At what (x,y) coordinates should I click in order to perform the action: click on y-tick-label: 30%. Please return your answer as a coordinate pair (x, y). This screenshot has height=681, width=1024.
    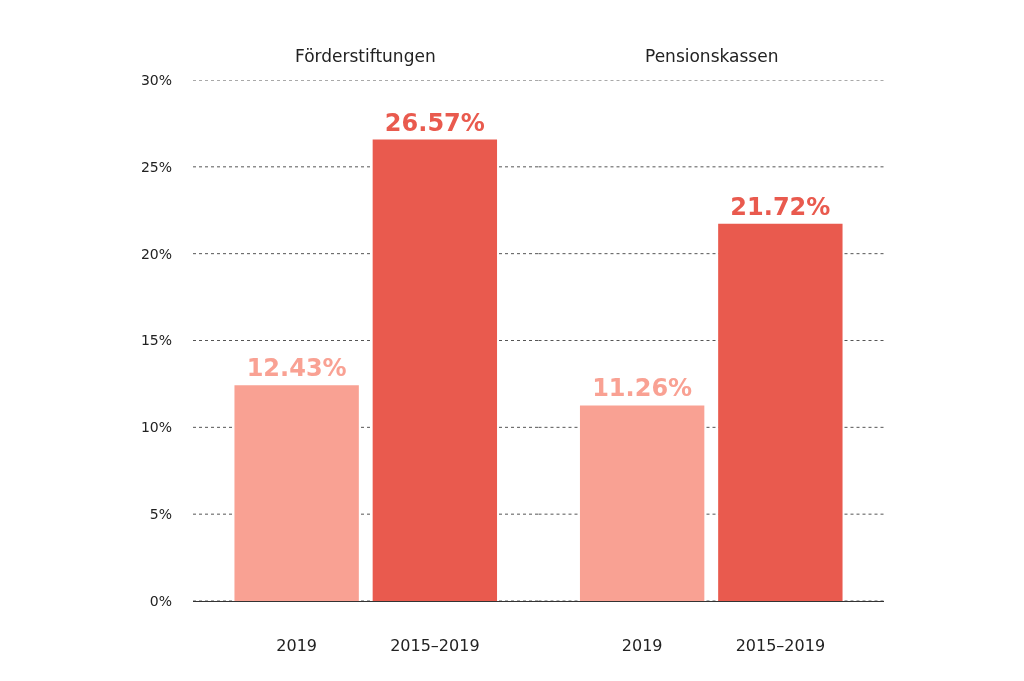
    Looking at the image, I should click on (156, 79).